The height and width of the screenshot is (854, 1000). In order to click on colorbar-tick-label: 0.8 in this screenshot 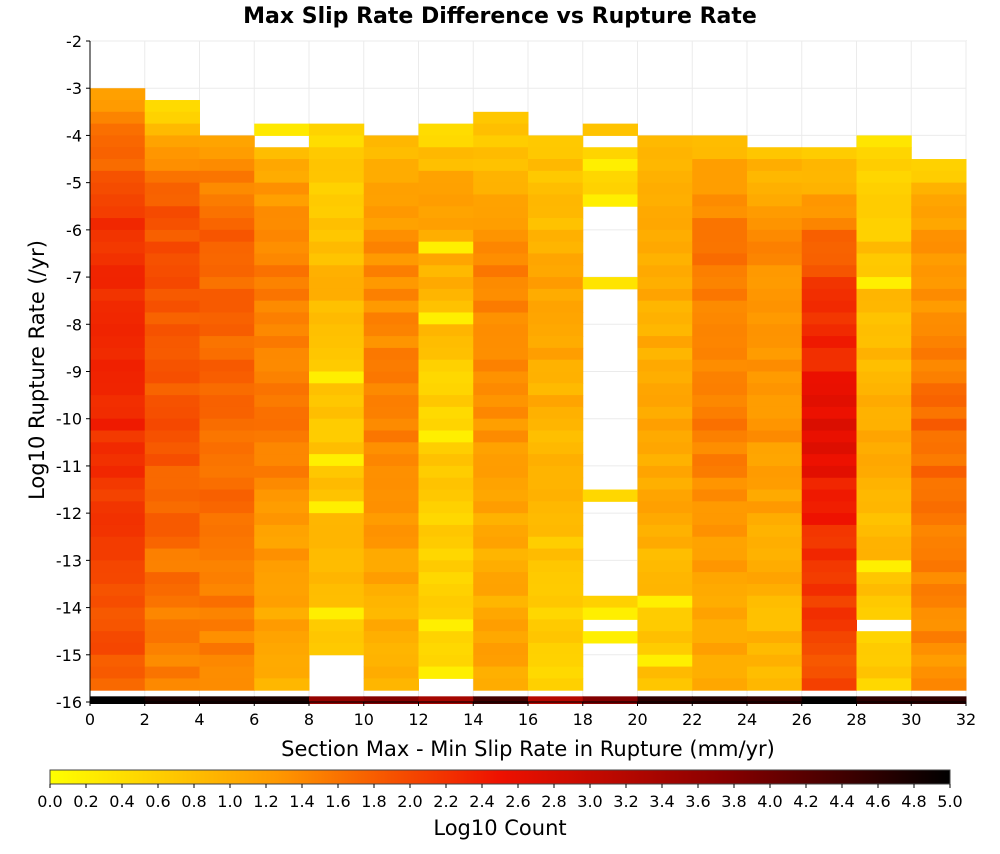, I will do `click(193, 801)`.